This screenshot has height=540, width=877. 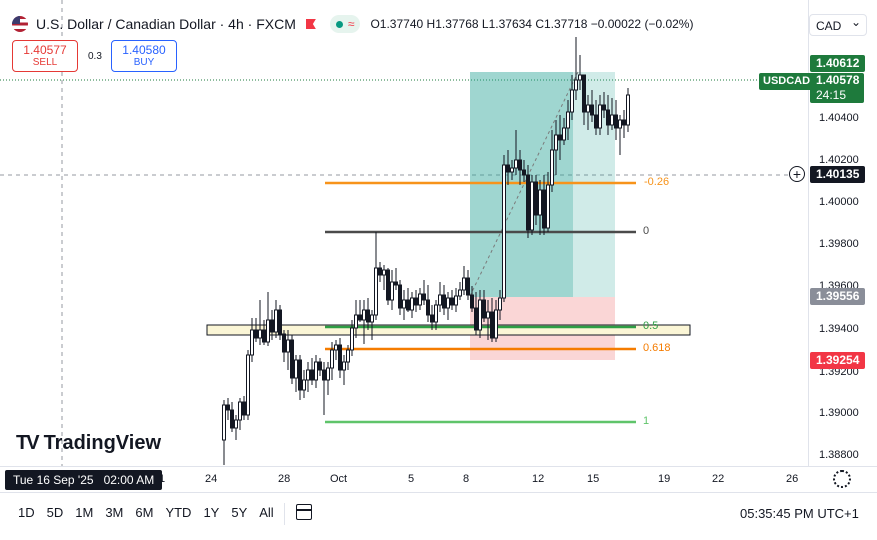 I want to click on time-tick: 1, so click(x=162, y=479).